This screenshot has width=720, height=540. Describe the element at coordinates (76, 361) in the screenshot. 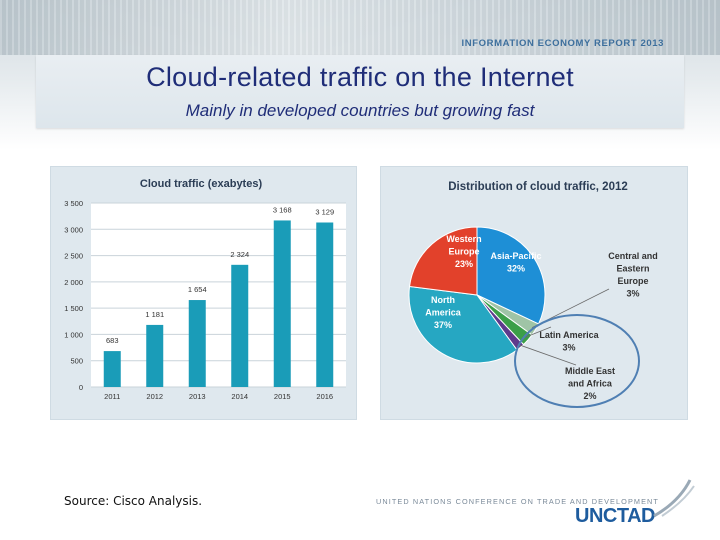

I see `y-tick-label: 500` at that location.